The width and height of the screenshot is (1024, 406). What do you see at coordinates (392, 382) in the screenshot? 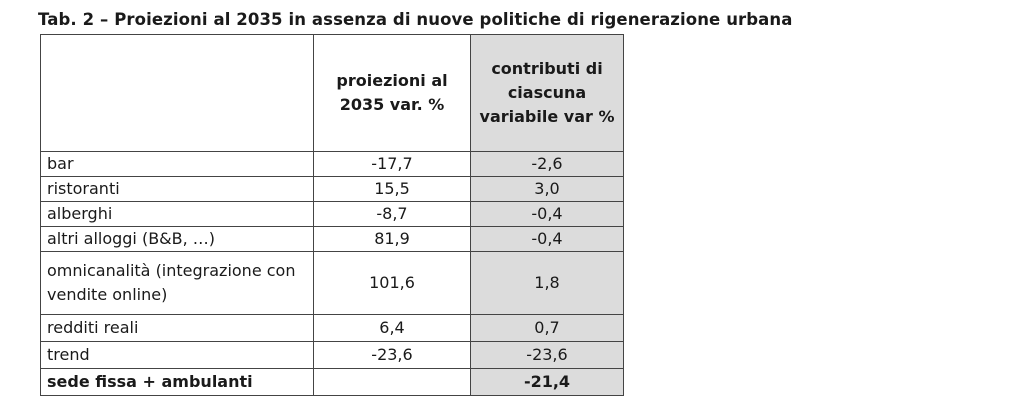
I see `total-proiezioni` at bounding box center [392, 382].